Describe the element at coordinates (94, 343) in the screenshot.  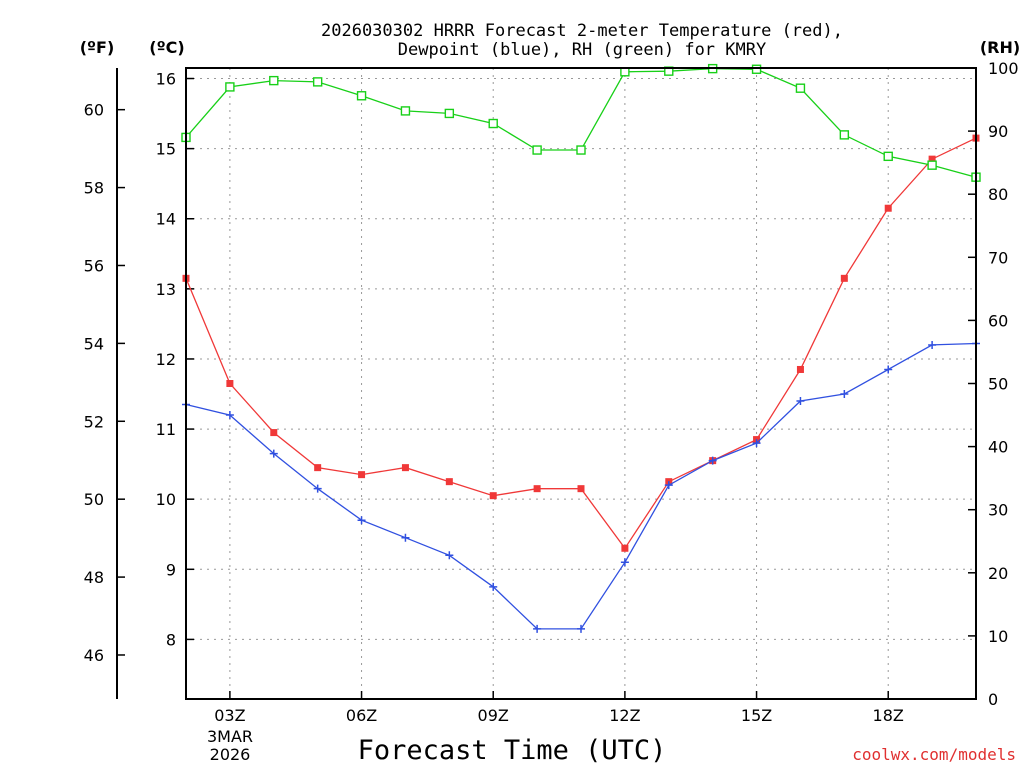
I see `fahrenheit-tick-label: 54` at that location.